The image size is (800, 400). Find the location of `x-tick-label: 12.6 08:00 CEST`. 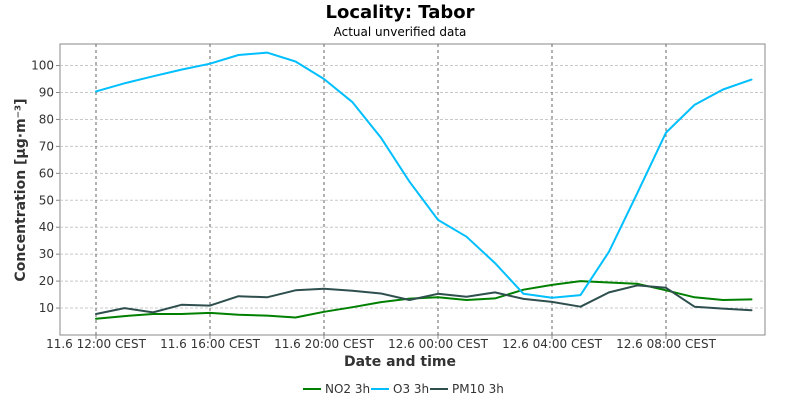

x-tick-label: 12.6 08:00 CEST is located at coordinates (666, 344).